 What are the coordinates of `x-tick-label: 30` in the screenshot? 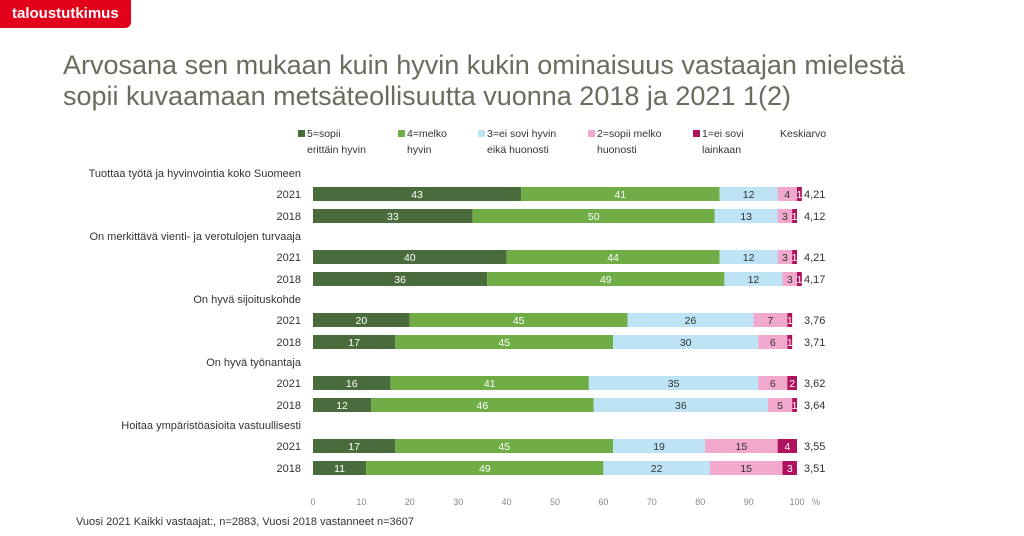 It's located at (458, 502).